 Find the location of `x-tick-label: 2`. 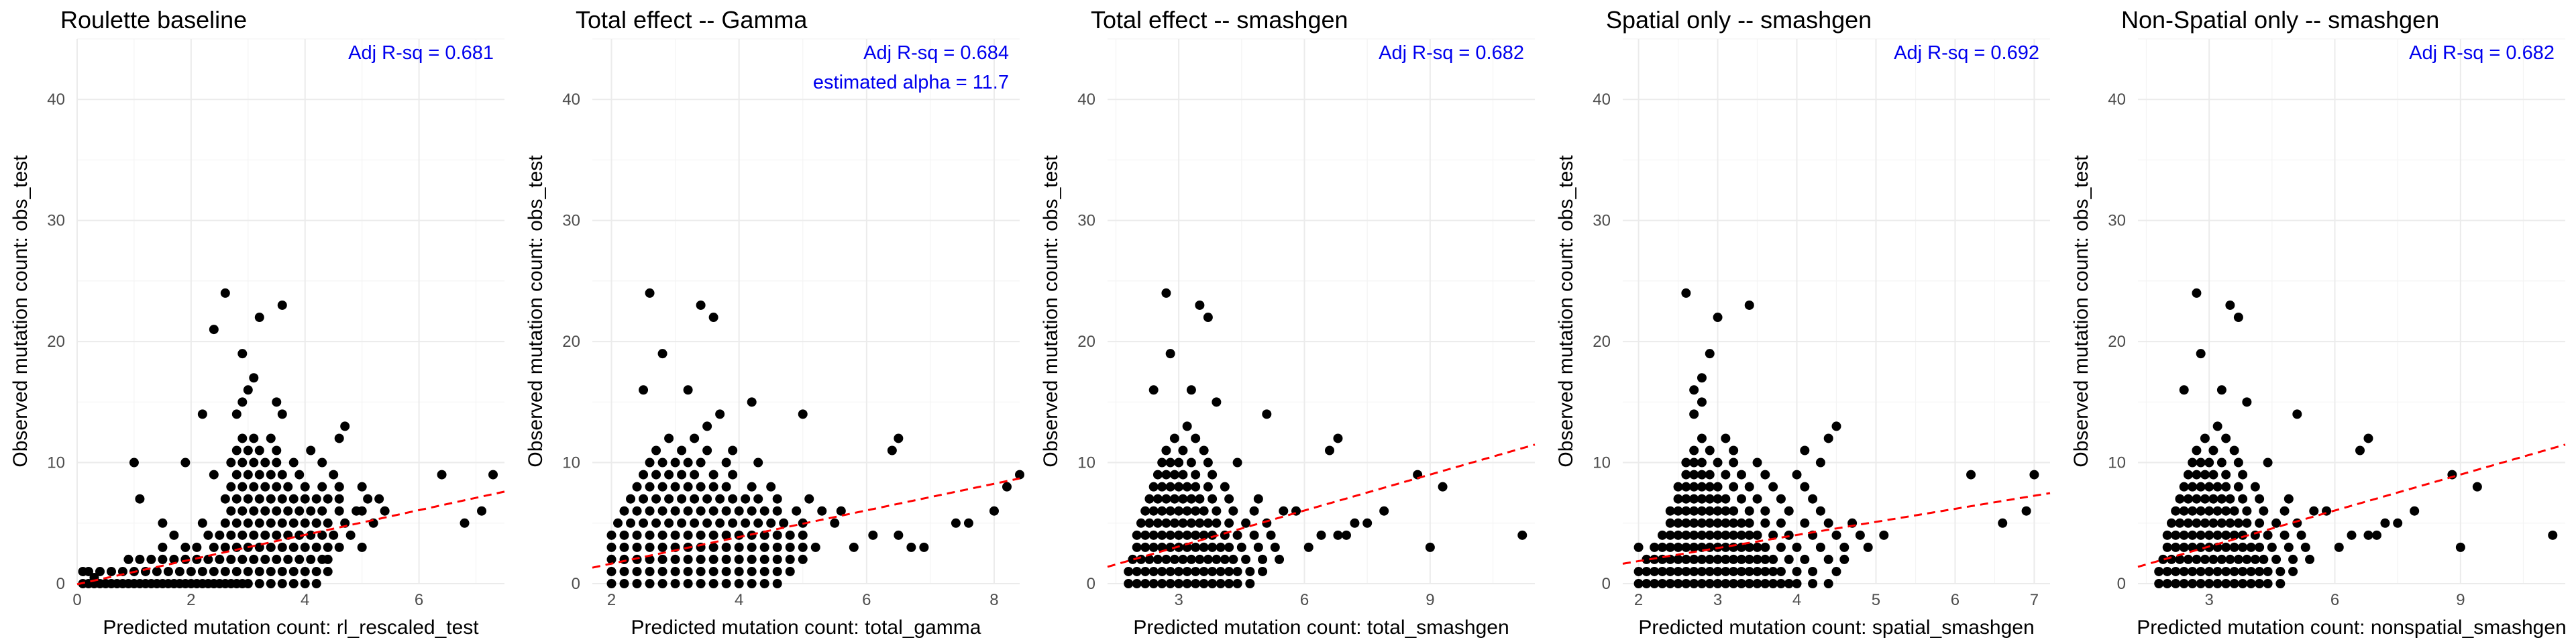

x-tick-label: 2 is located at coordinates (611, 600).